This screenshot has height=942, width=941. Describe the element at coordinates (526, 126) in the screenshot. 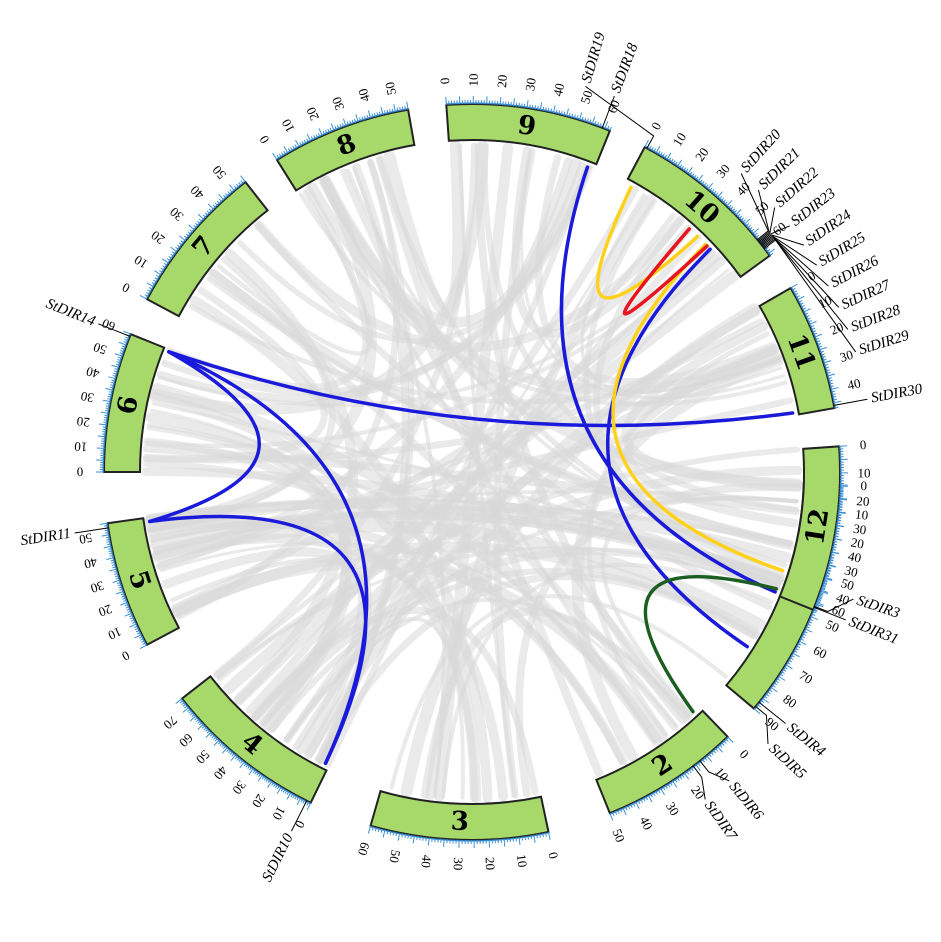

I see `chromosome-label: 9` at that location.